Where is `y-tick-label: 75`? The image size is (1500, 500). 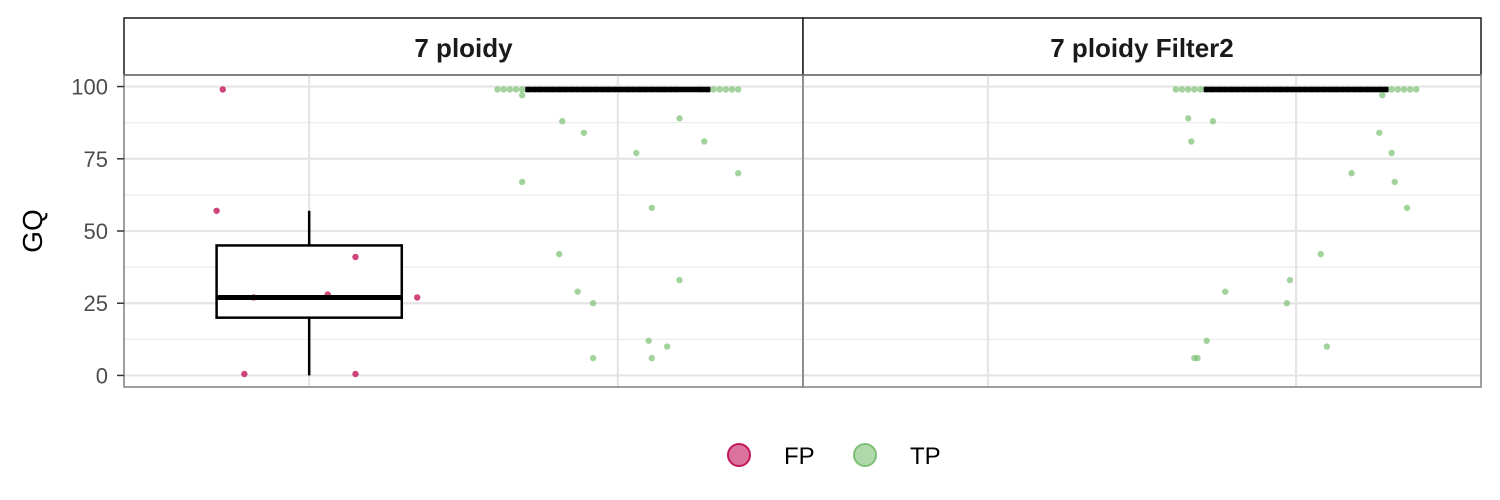
y-tick-label: 75 is located at coordinates (96, 159).